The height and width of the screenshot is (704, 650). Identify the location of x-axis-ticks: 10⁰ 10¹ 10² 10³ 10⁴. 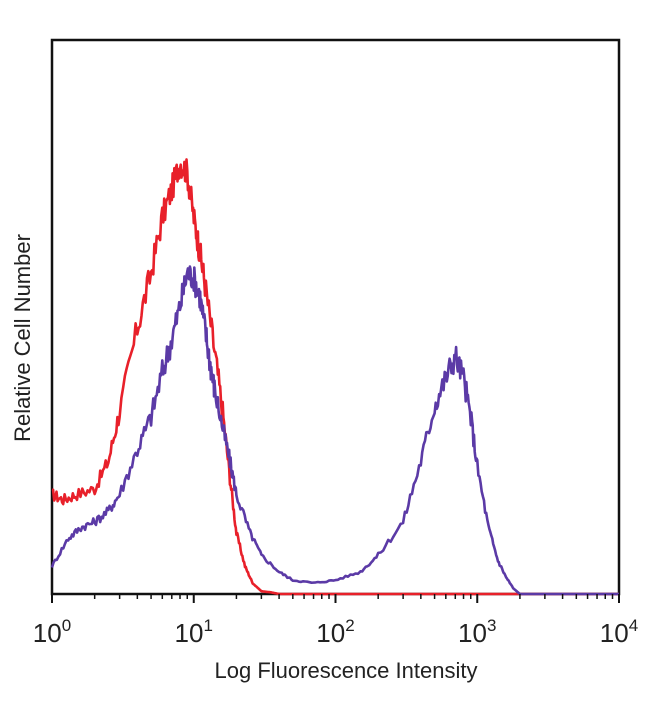
(335, 621).